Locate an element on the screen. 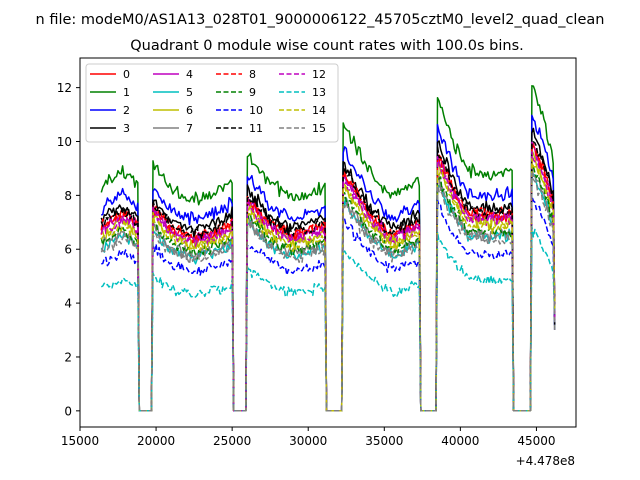 Image resolution: width=640 pixels, height=480 pixels. legend-item-13: 13 is located at coordinates (302, 92).